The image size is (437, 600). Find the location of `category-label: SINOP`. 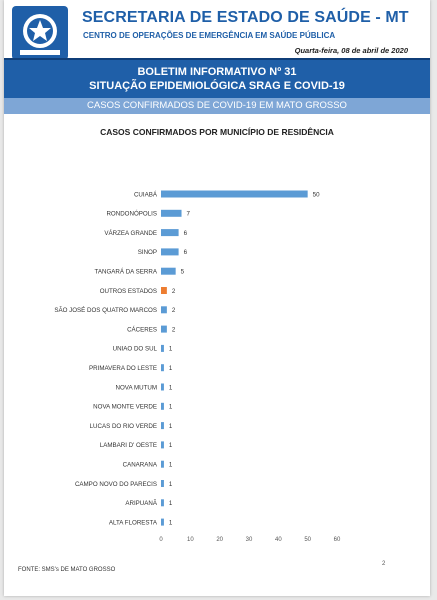

category-label: SINOP is located at coordinates (147, 252).